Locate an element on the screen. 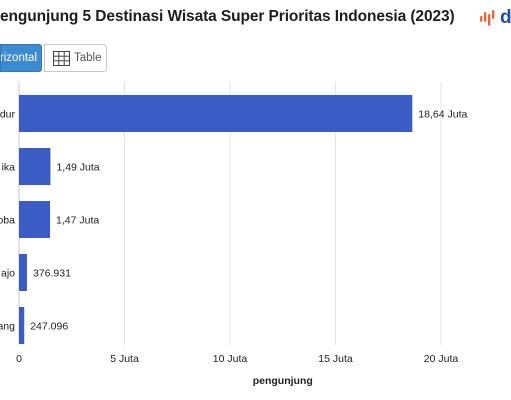 This screenshot has height=400, width=511. value-label: 1,49 Juta is located at coordinates (77, 168).